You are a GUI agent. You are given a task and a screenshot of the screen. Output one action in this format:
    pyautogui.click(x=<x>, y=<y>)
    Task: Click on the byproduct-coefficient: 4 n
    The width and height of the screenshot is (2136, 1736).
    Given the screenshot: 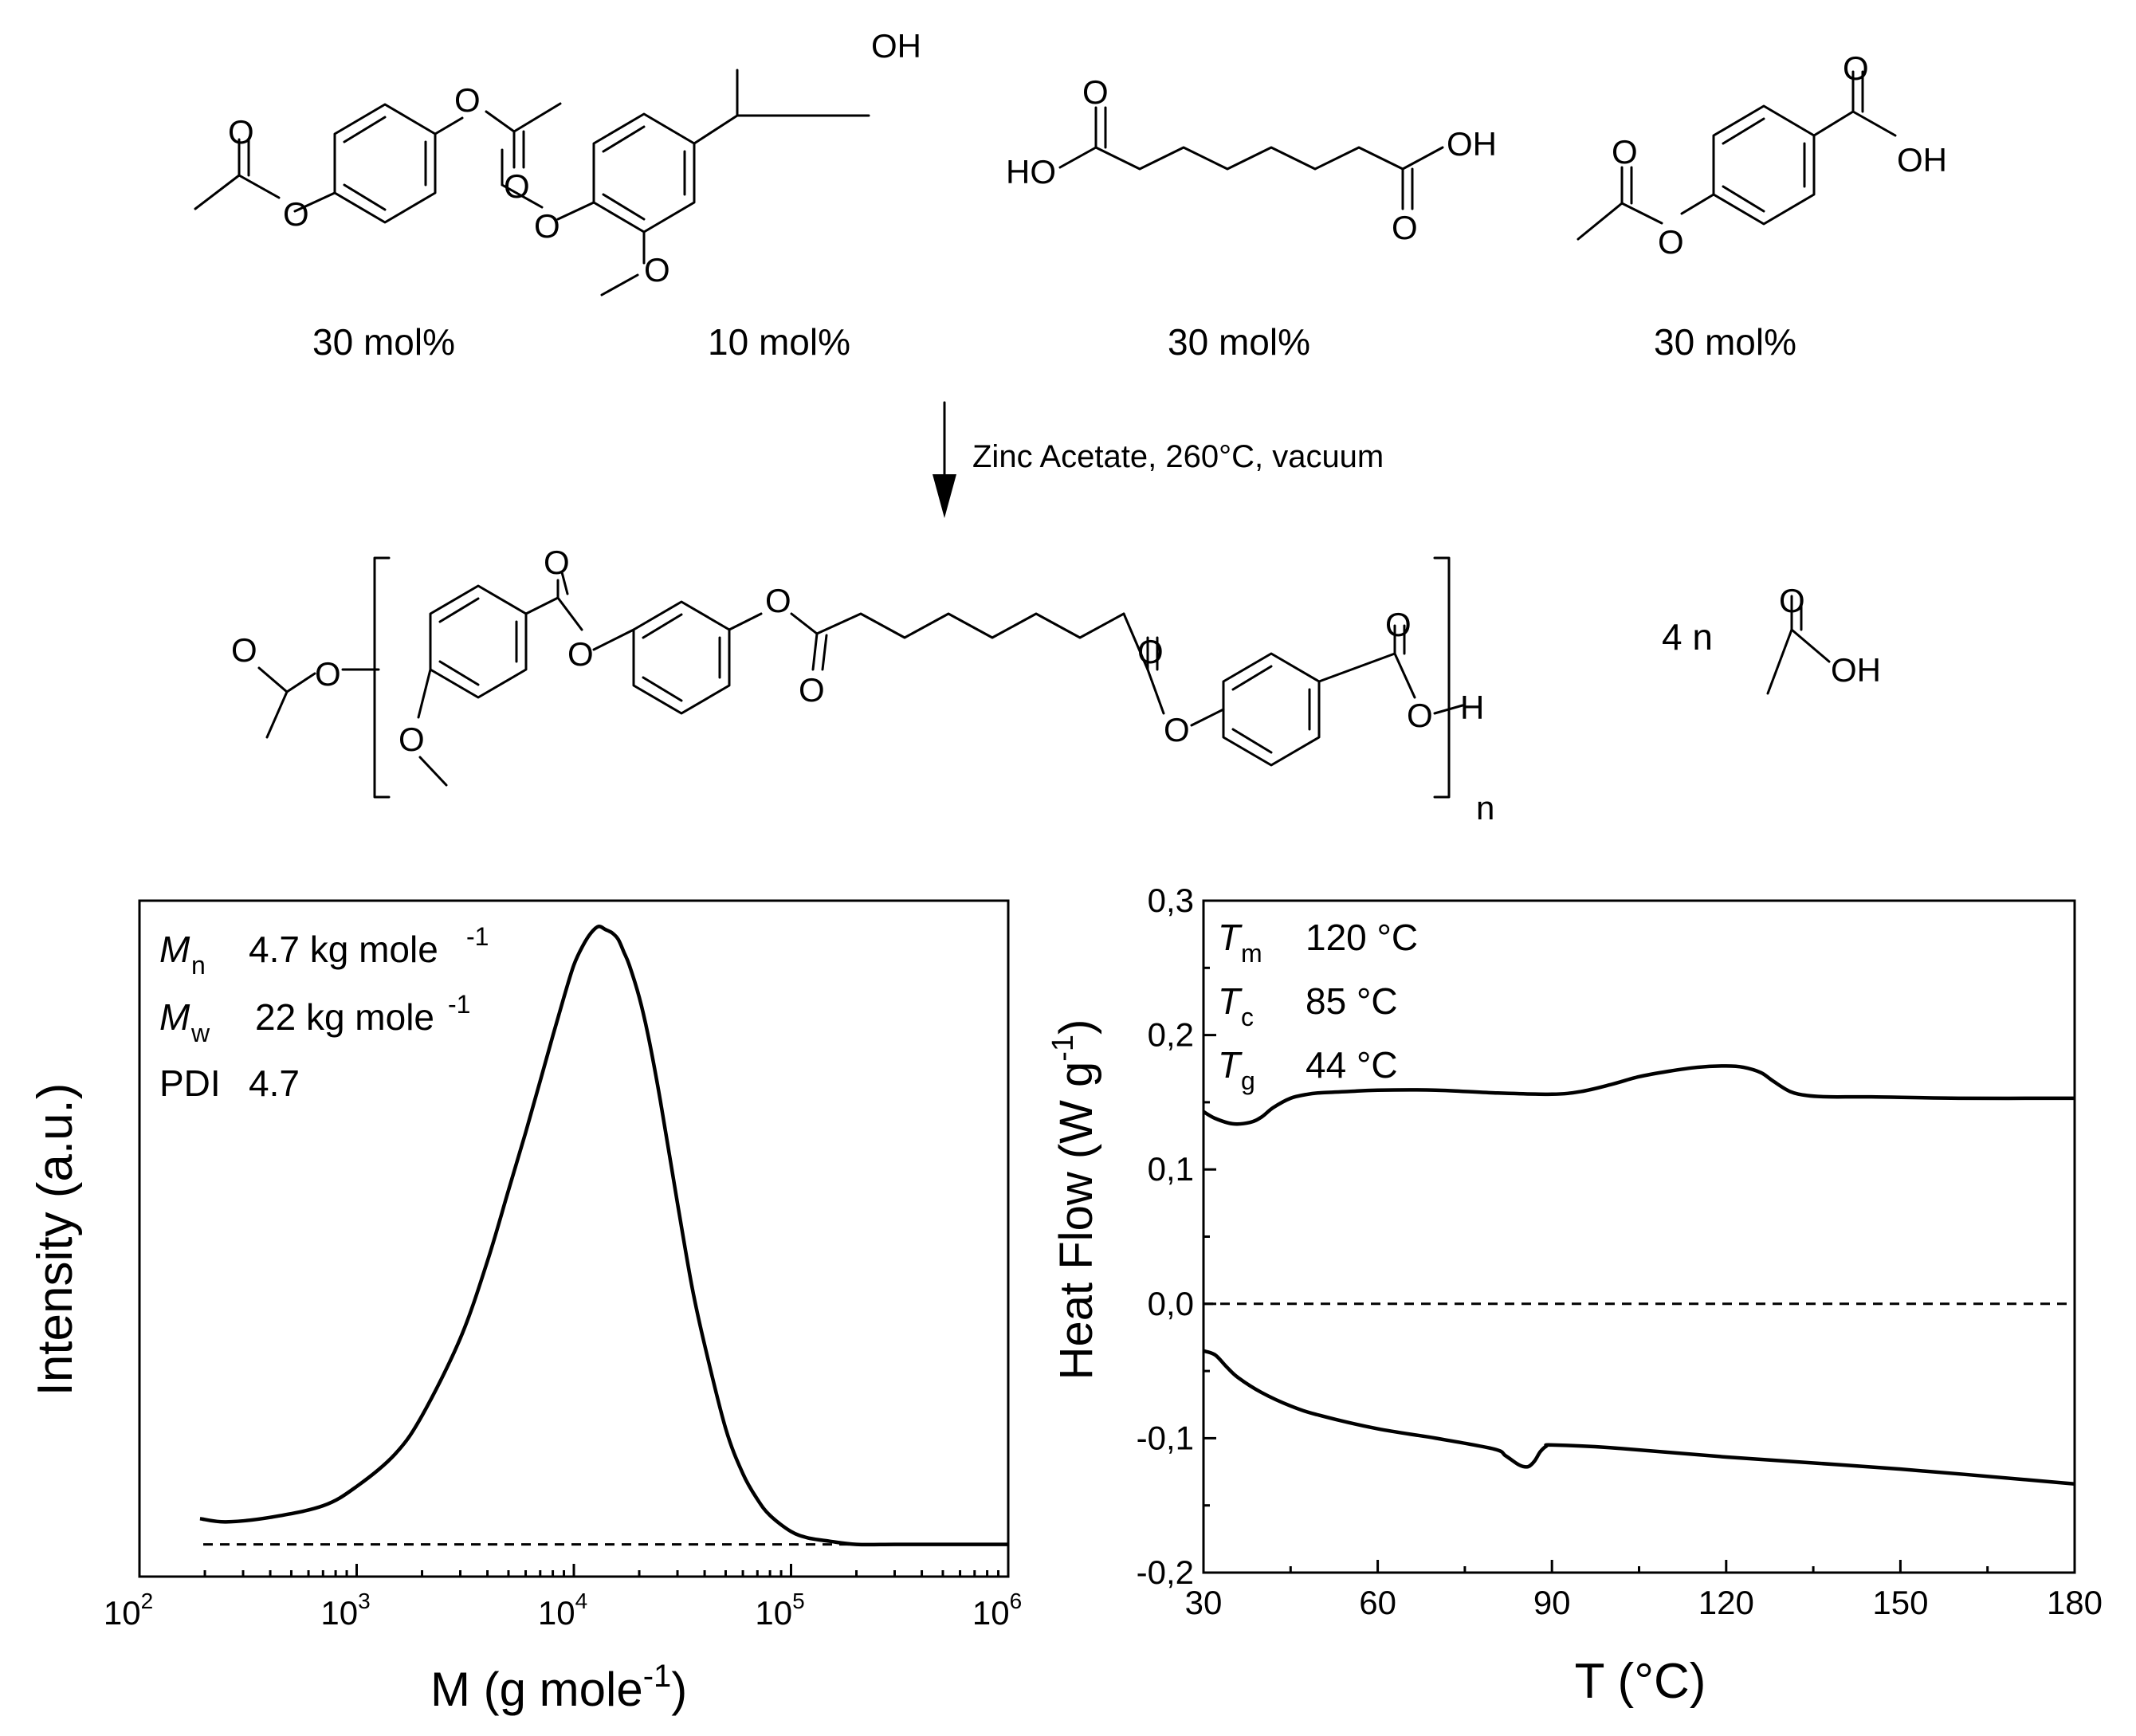 What is the action you would take?
    pyautogui.click(x=1687, y=637)
    